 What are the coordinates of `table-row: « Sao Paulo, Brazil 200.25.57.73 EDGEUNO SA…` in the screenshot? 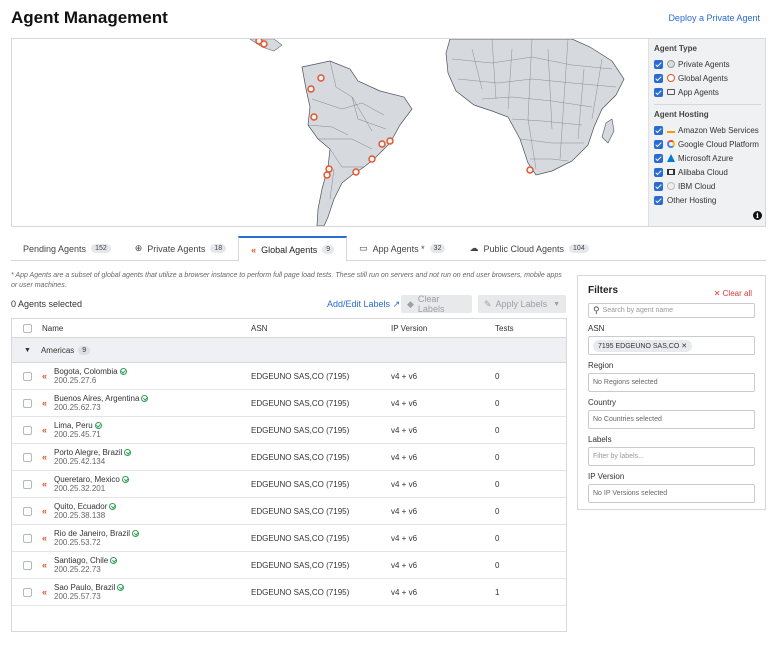 It's located at (289, 592).